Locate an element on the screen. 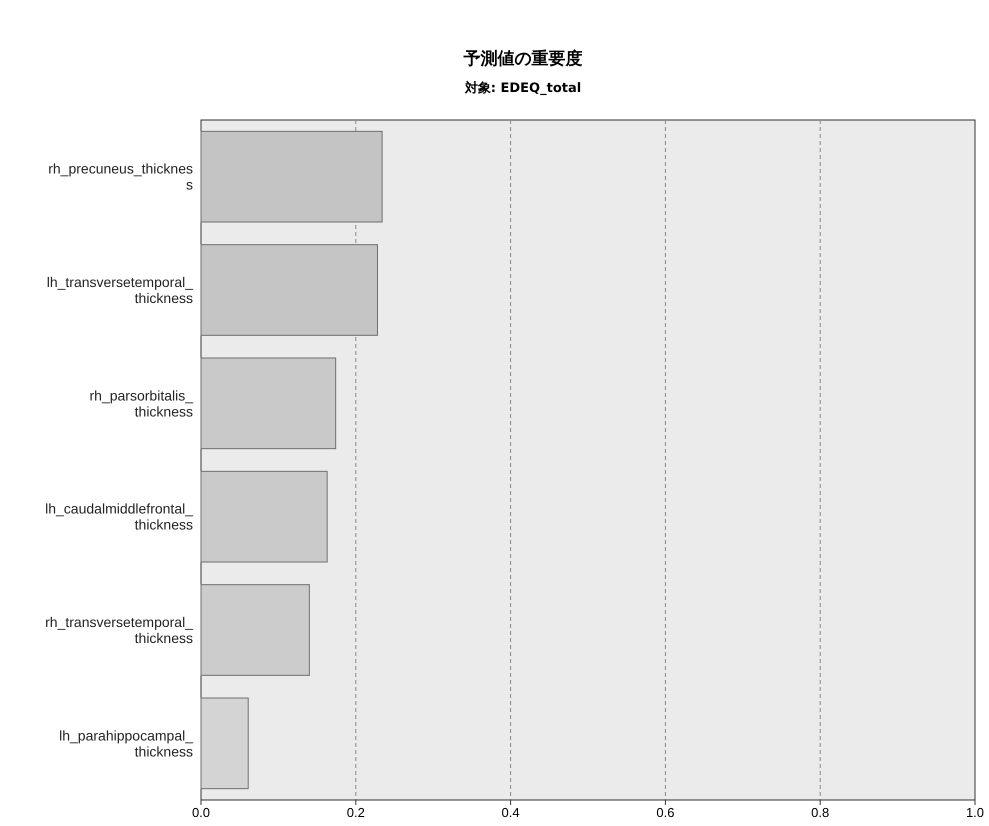 The image size is (989, 826). y-tick-label: rh_precuneus_thicknes s is located at coordinates (120, 176).